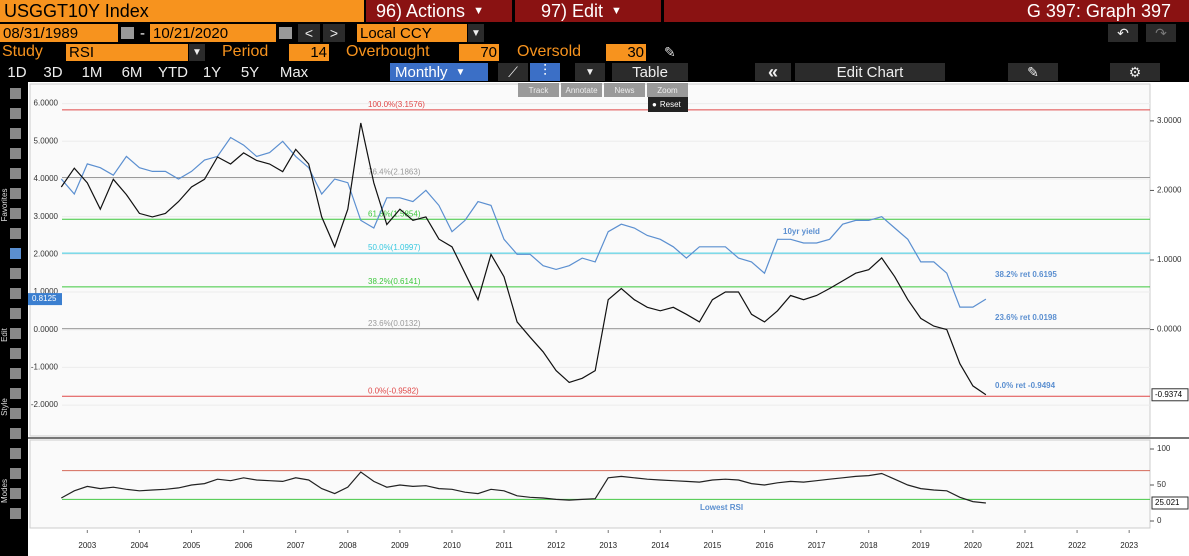 Image resolution: width=1189 pixels, height=556 pixels. What do you see at coordinates (538, 90) in the screenshot?
I see `tool-button: Track` at bounding box center [538, 90].